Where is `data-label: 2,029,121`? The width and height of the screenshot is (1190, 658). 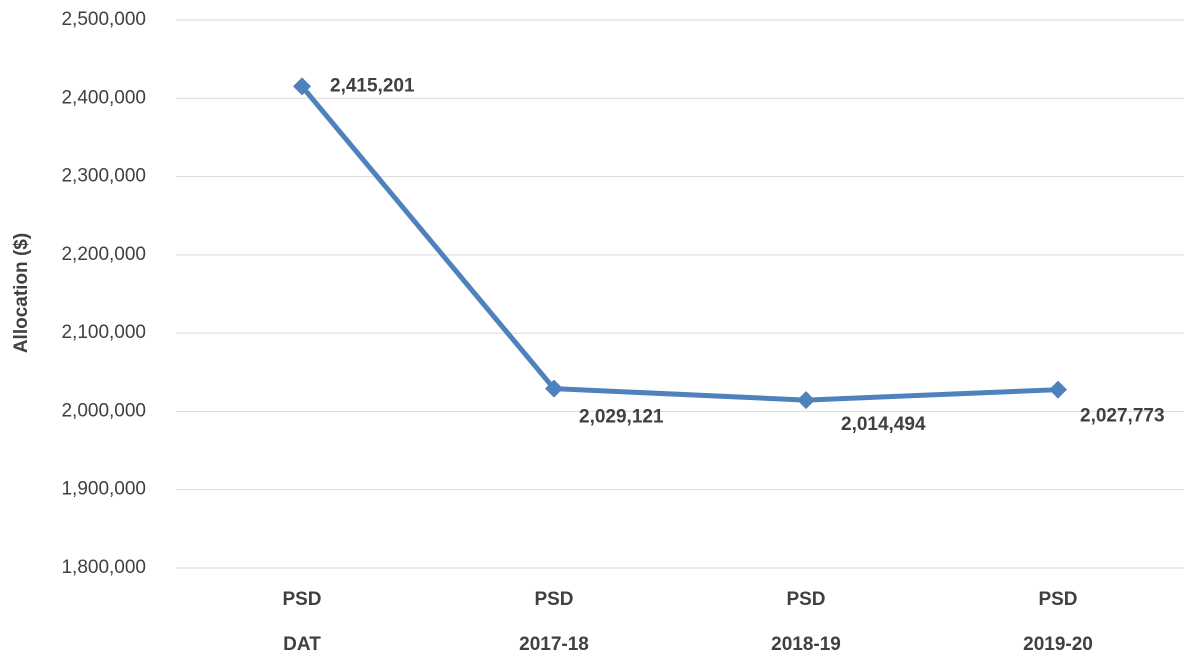 data-label: 2,029,121 is located at coordinates (621, 417).